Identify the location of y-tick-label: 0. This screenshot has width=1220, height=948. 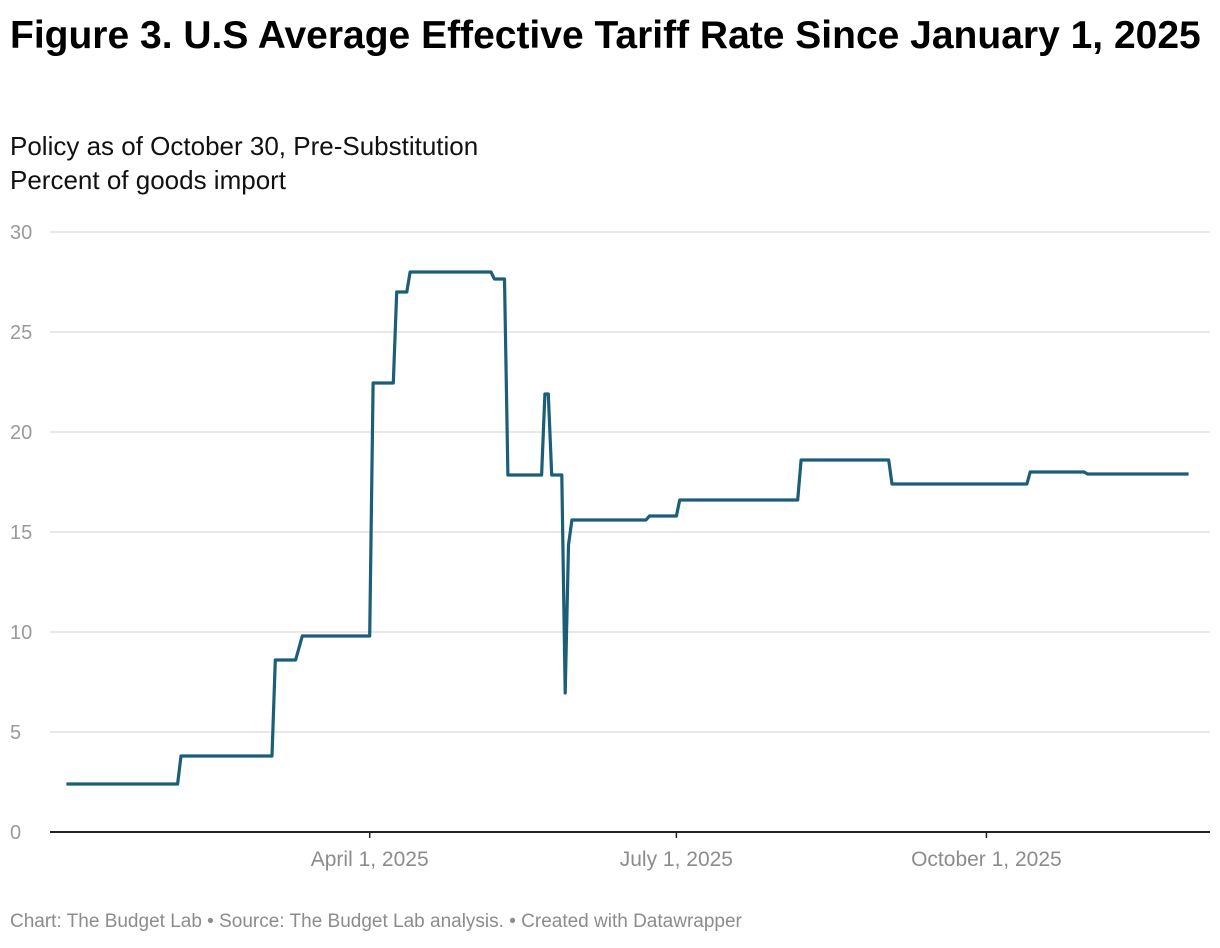
(15, 833).